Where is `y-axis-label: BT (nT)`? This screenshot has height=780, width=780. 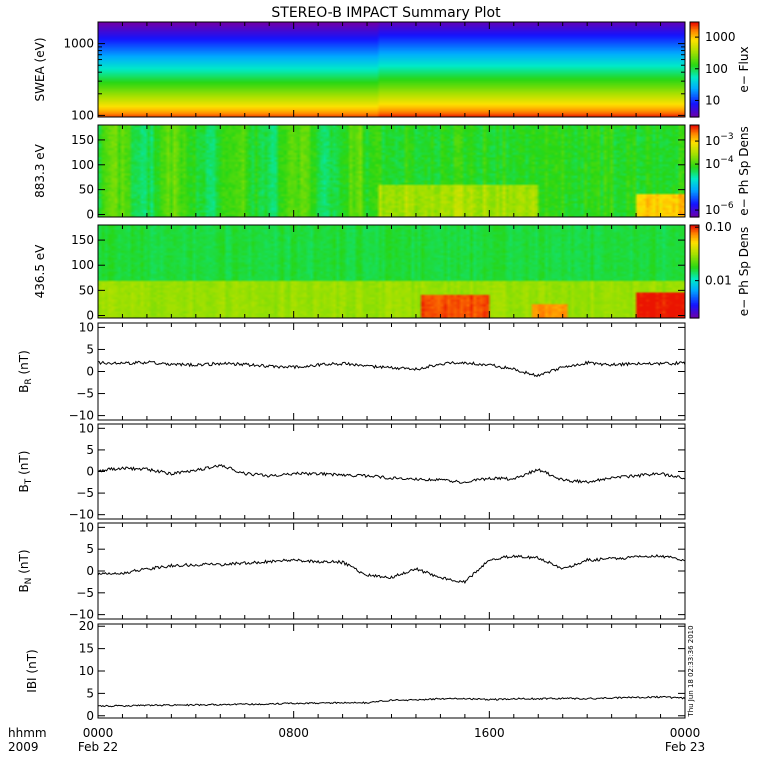
y-axis-label: BT (nT) is located at coordinates (25, 472).